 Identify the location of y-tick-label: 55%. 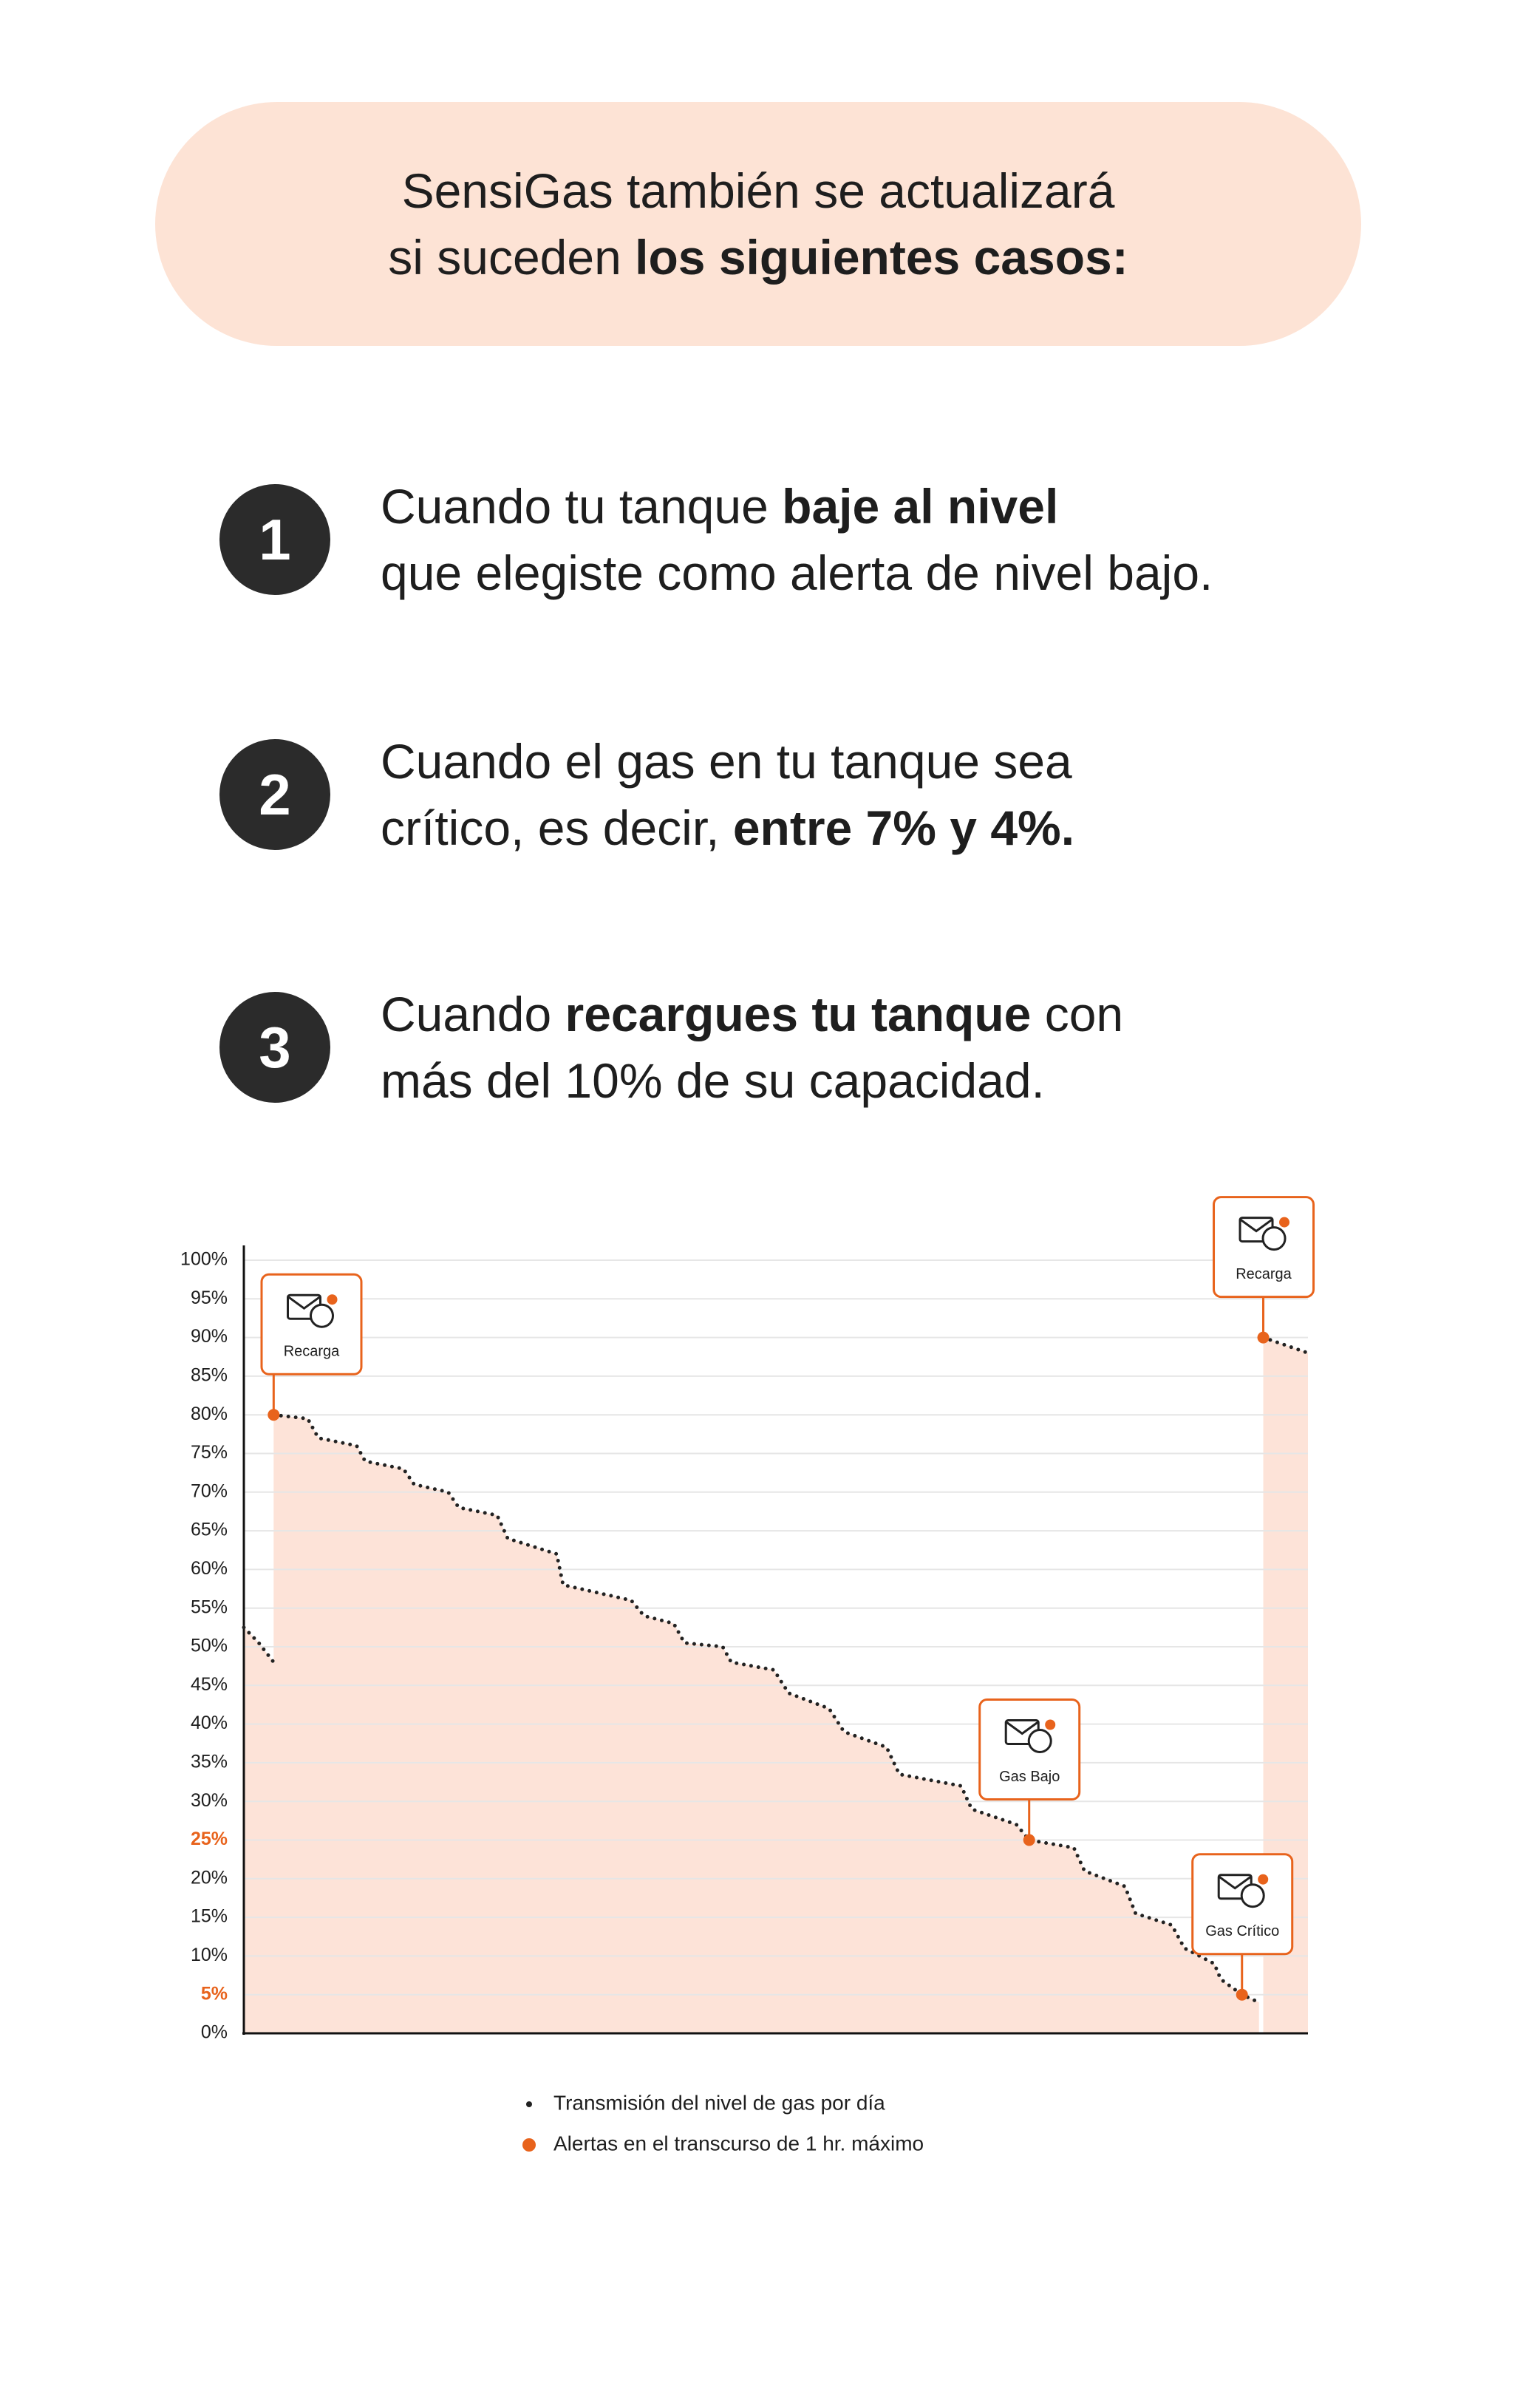
(209, 1606).